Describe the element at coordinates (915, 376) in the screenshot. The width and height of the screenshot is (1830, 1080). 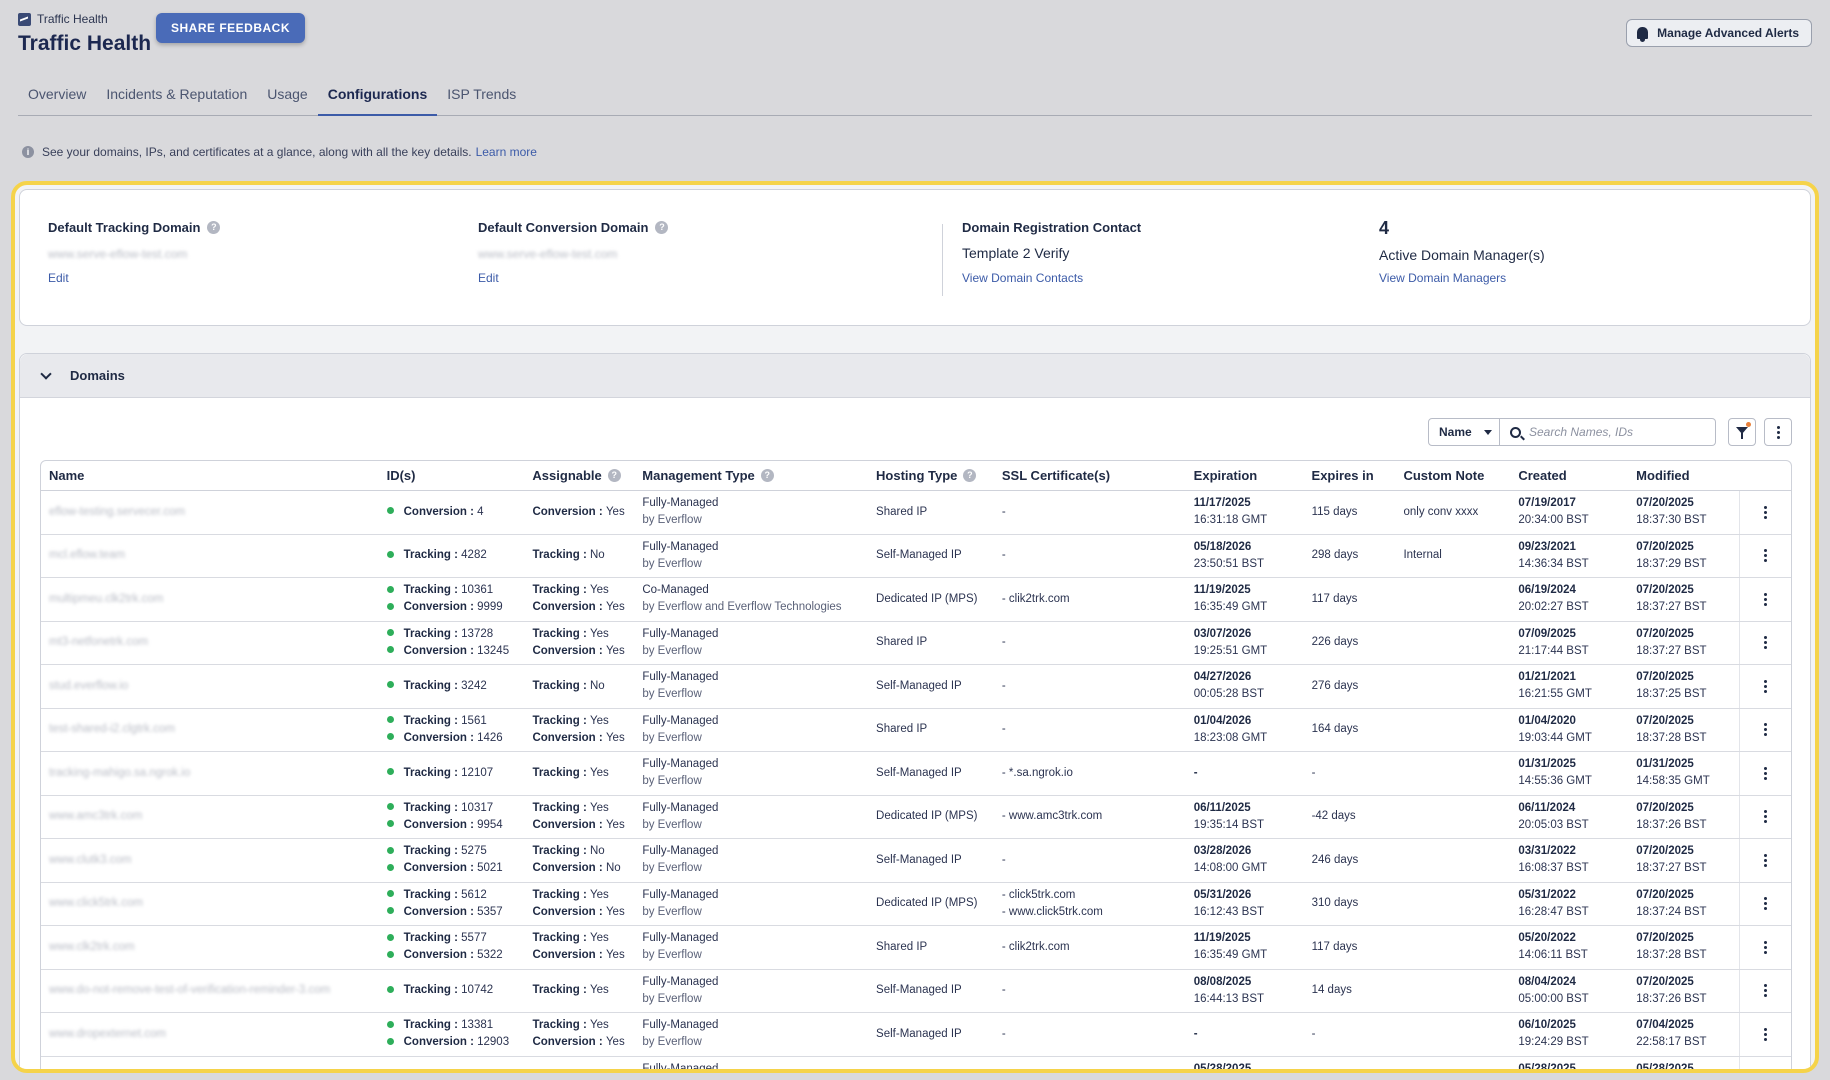
I see `domains-section-header: Domains` at that location.